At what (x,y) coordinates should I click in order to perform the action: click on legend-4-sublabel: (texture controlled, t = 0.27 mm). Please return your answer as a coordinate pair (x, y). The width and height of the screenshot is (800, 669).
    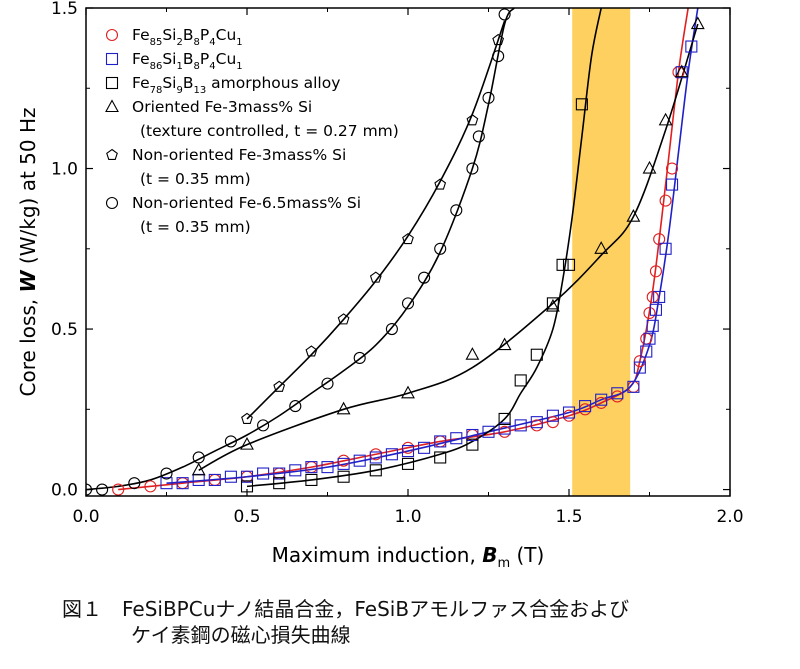
    Looking at the image, I should click on (269, 131).